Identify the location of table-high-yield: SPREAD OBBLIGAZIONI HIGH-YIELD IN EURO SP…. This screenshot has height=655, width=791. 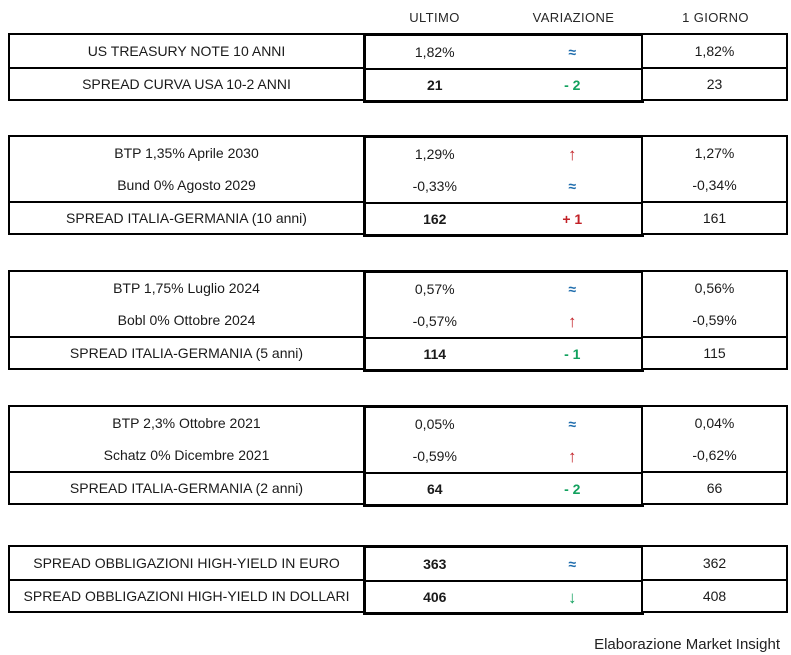
(399, 580).